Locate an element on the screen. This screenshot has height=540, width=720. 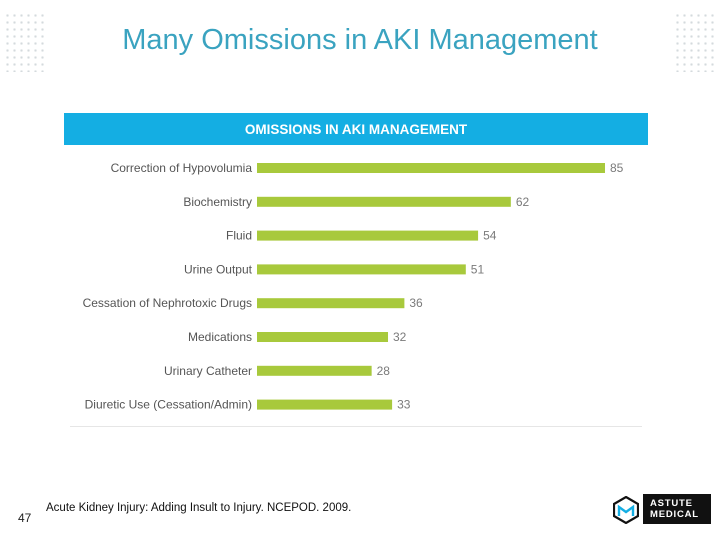
logo-mark-icon is located at coordinates (626, 510).